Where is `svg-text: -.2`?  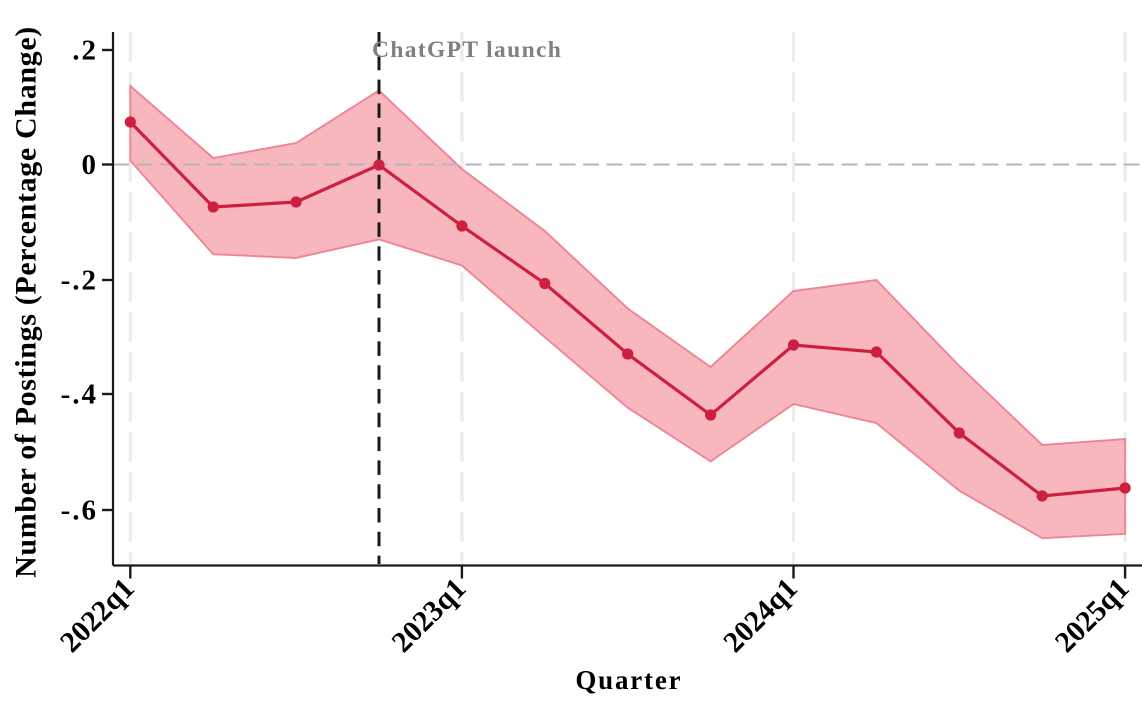
svg-text: -.2 is located at coordinates (79, 281).